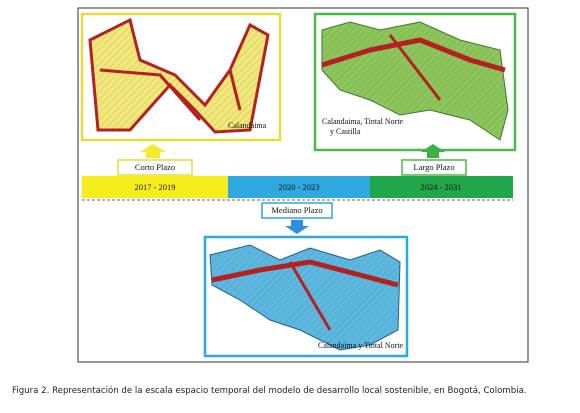 This screenshot has height=413, width=580. I want to click on map-long: Calandaima, Tintal Norte y Castilla, so click(415, 82).